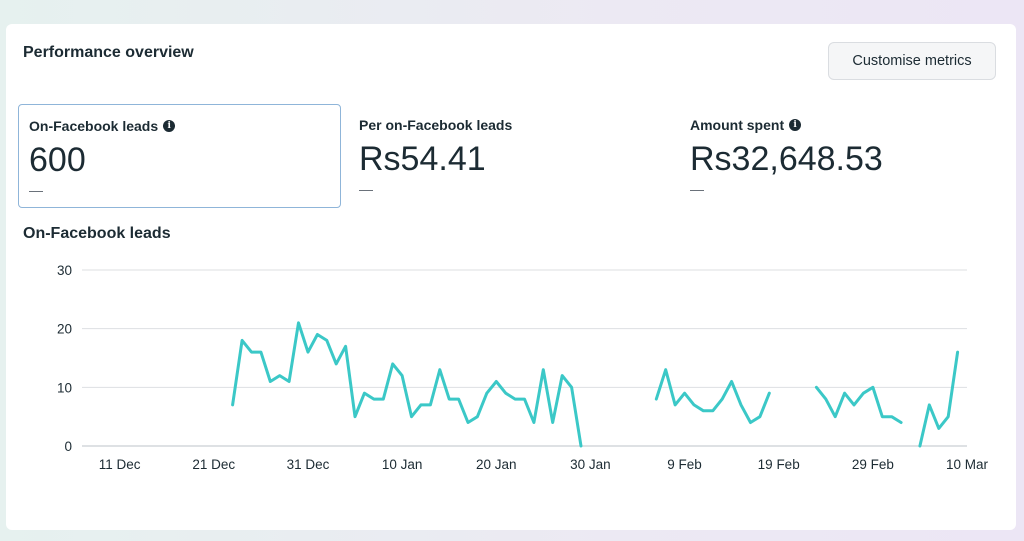 The width and height of the screenshot is (1024, 541). Describe the element at coordinates (967, 464) in the screenshot. I see `x-tick-label: 10 Mar` at that location.